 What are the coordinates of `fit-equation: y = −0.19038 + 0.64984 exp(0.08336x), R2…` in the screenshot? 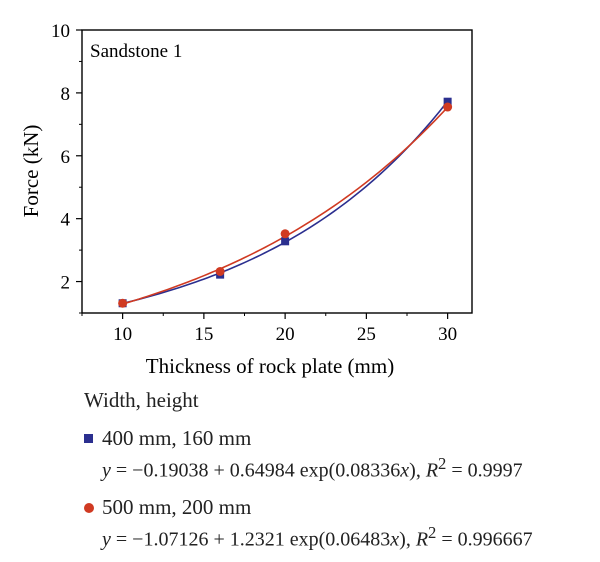 It's located at (339, 467).